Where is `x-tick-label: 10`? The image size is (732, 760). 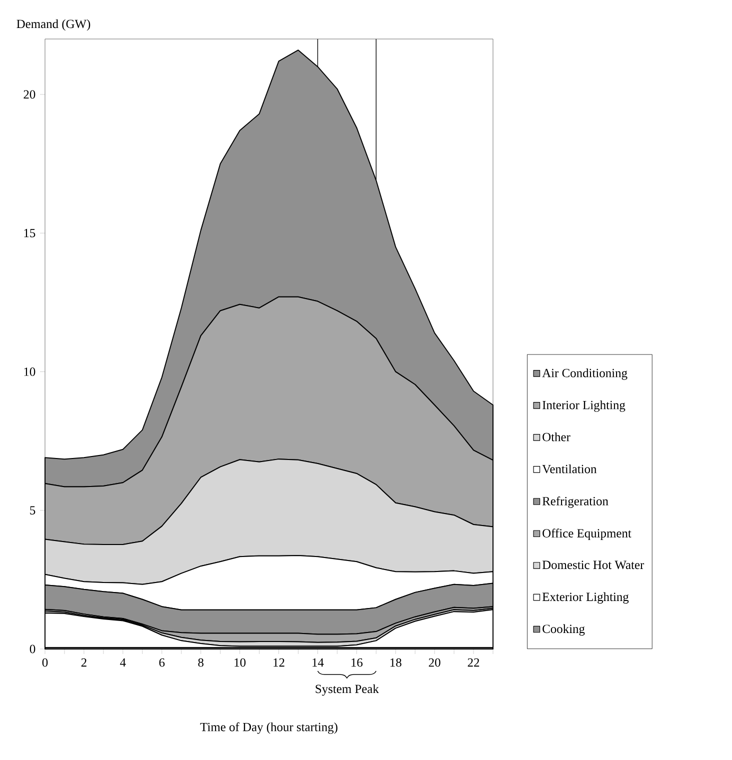 x-tick-label: 10 is located at coordinates (240, 662).